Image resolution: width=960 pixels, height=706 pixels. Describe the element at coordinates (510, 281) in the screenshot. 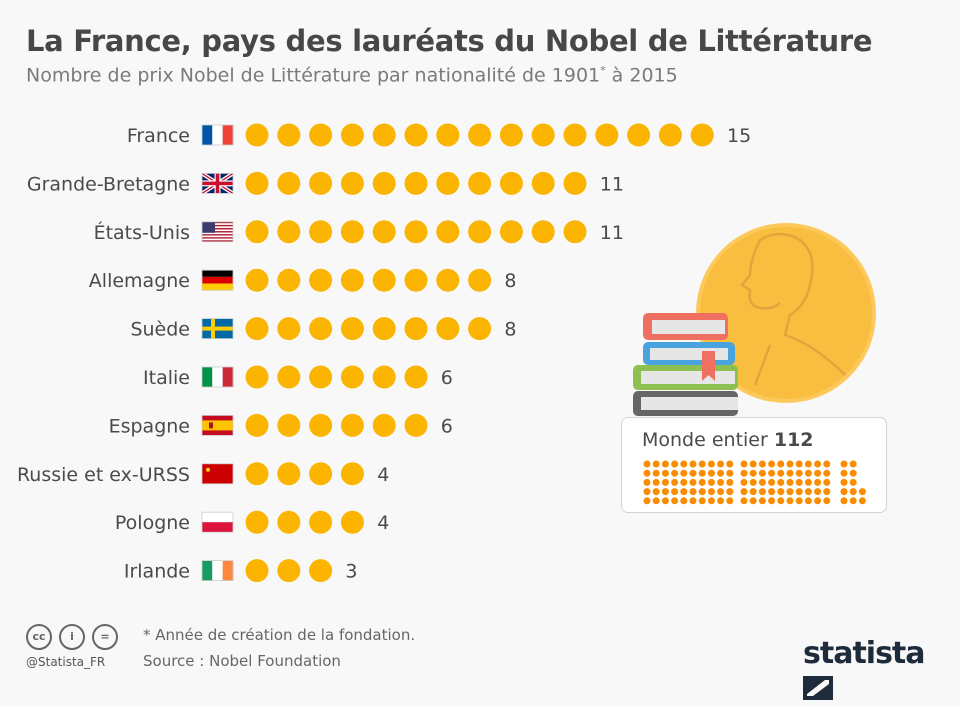

I see `value-label: 8` at that location.